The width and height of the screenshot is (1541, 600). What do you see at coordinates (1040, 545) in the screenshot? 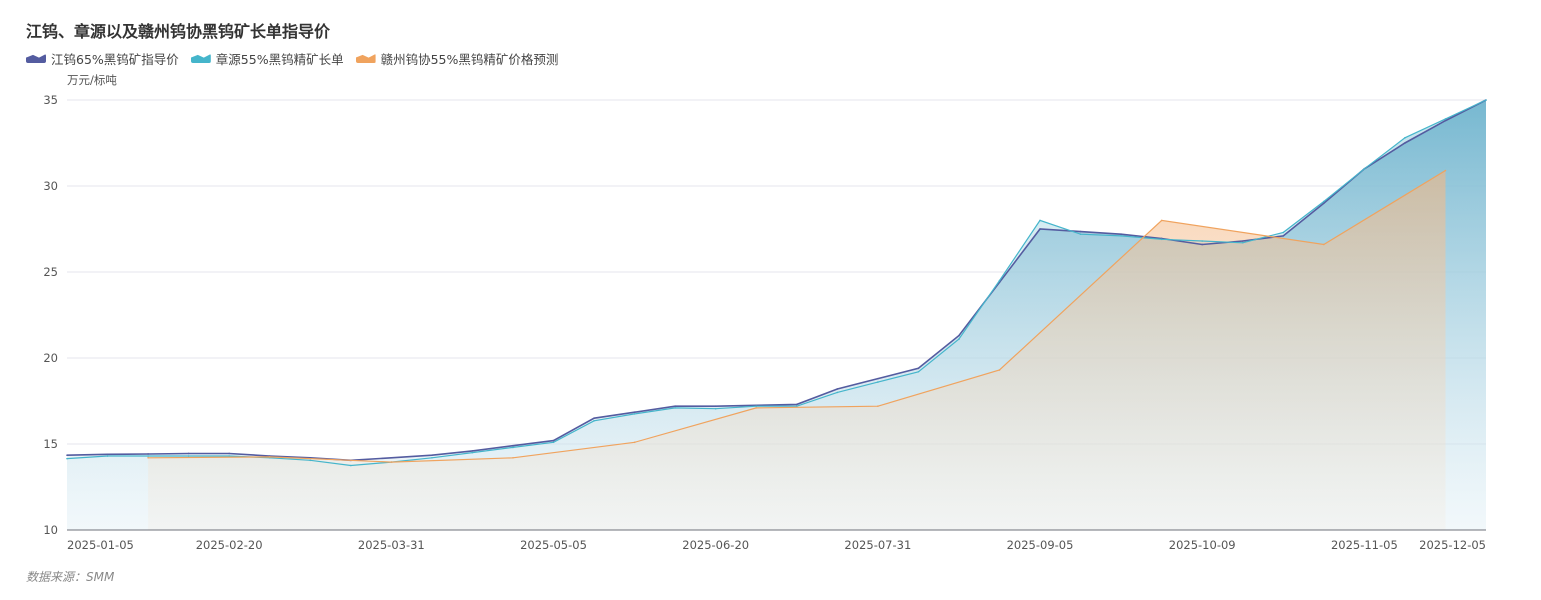
I see `x-tick-label: 2025-09-05` at bounding box center [1040, 545].